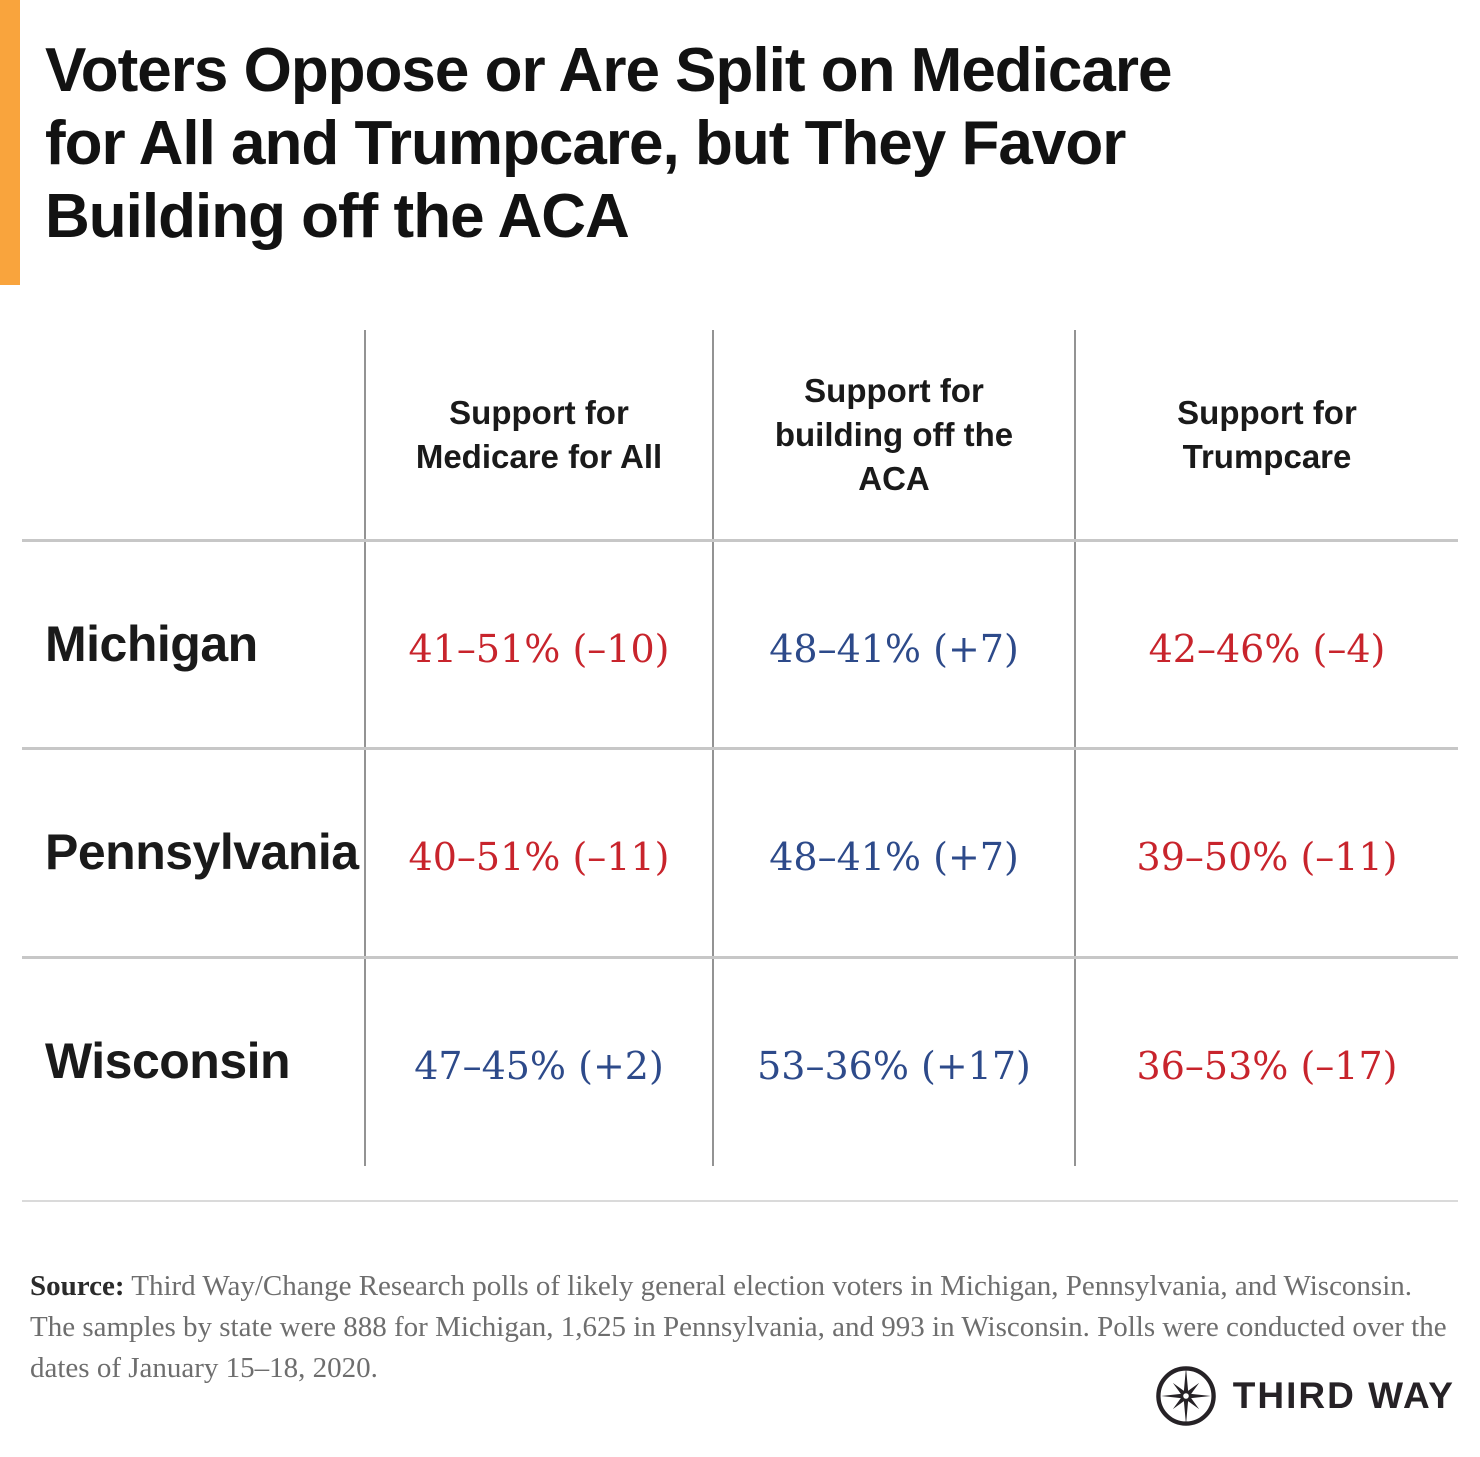 This screenshot has width=1480, height=1457. I want to click on cell-michigan-trumpcare: 42–46% (–4), so click(1267, 648).